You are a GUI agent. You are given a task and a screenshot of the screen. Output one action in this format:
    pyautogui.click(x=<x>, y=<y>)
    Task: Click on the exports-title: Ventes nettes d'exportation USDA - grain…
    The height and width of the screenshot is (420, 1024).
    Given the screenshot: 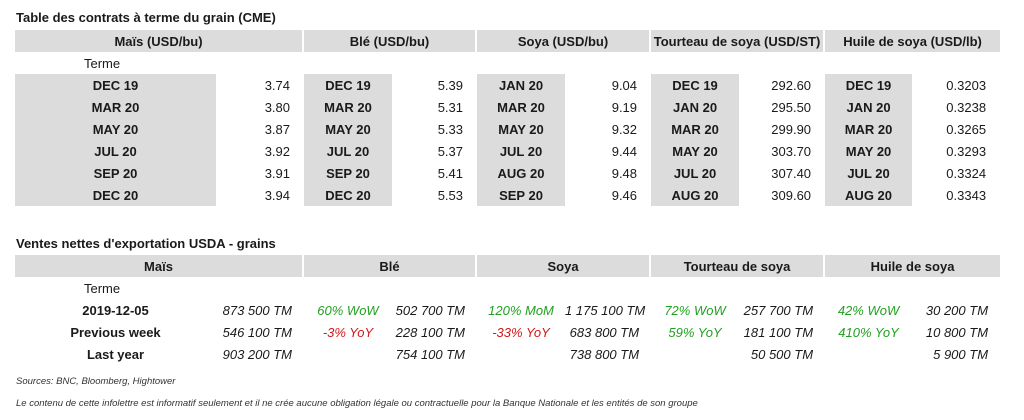 What is the action you would take?
    pyautogui.click(x=146, y=243)
    